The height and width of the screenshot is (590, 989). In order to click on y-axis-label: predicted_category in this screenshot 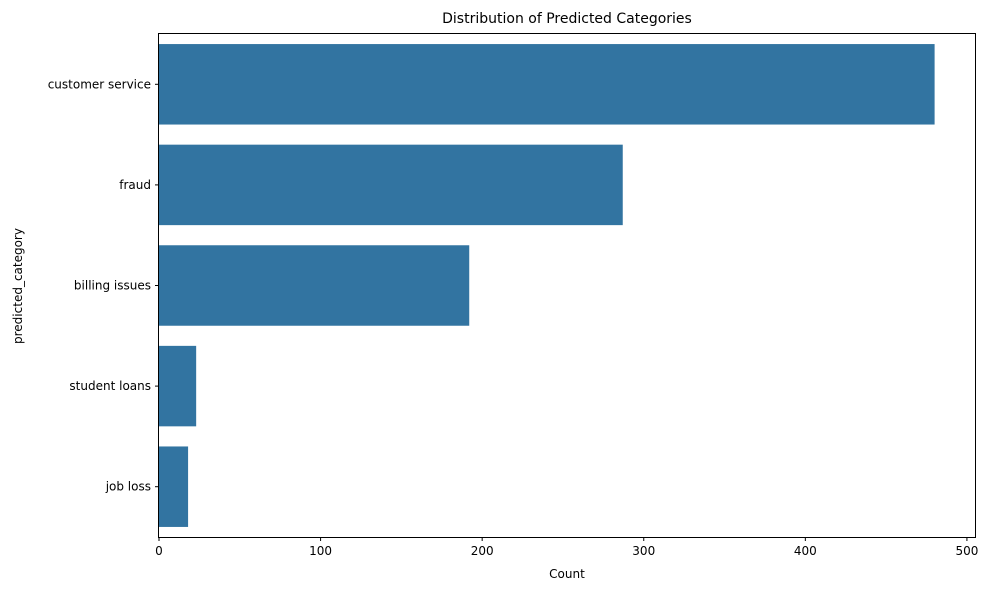, I will do `click(18, 286)`.